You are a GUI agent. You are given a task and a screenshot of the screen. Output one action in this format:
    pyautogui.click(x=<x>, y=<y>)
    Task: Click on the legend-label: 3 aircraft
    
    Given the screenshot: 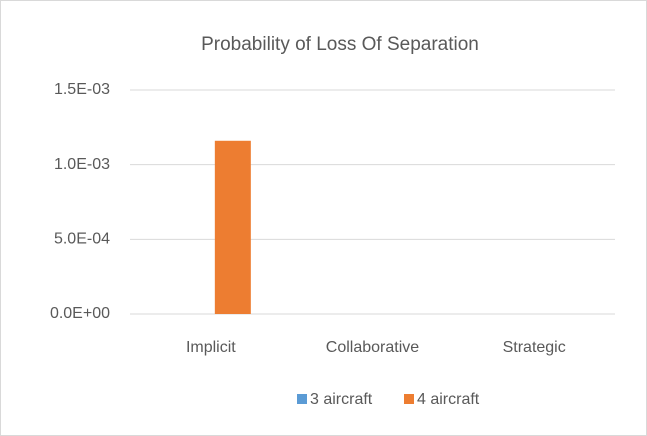 What is the action you would take?
    pyautogui.click(x=341, y=399)
    